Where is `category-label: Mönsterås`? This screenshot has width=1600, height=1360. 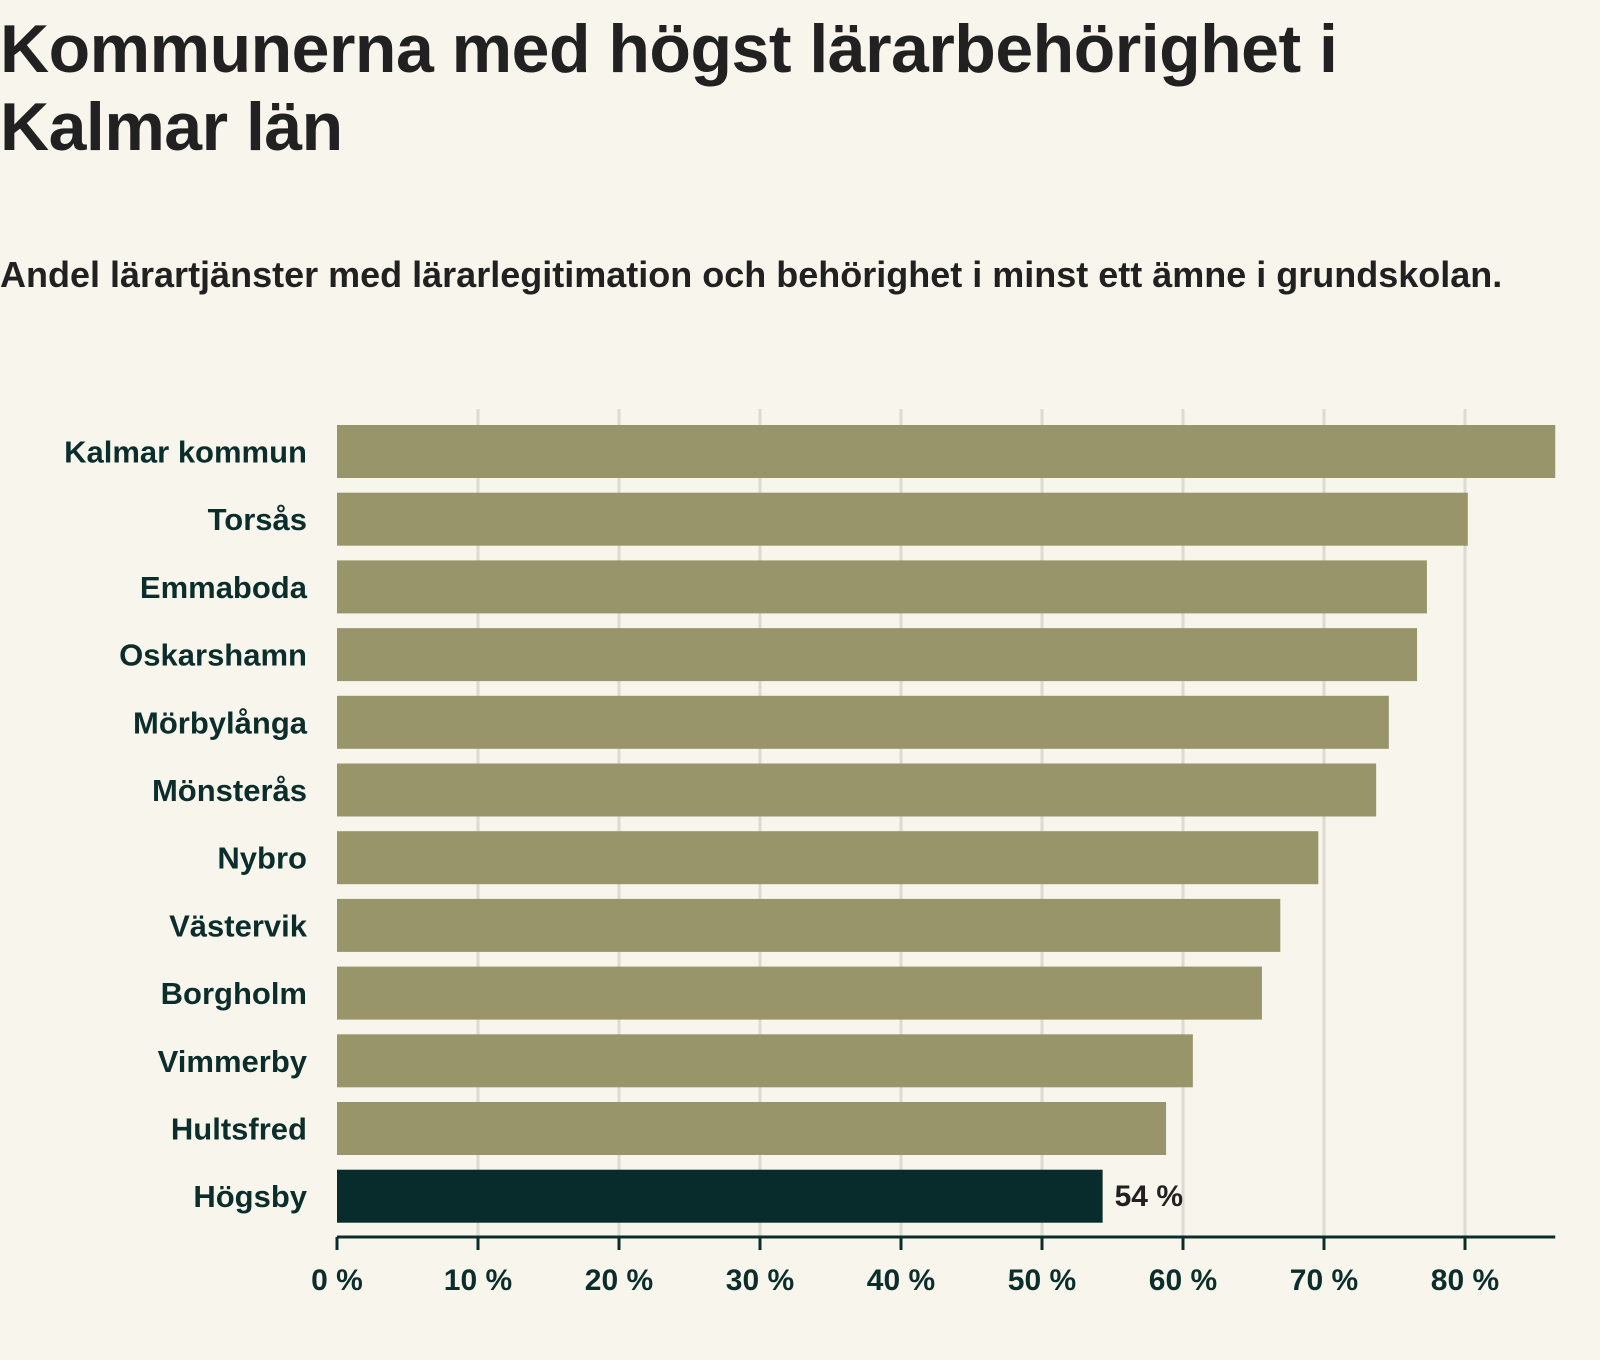 category-label: Mönsterås is located at coordinates (229, 790).